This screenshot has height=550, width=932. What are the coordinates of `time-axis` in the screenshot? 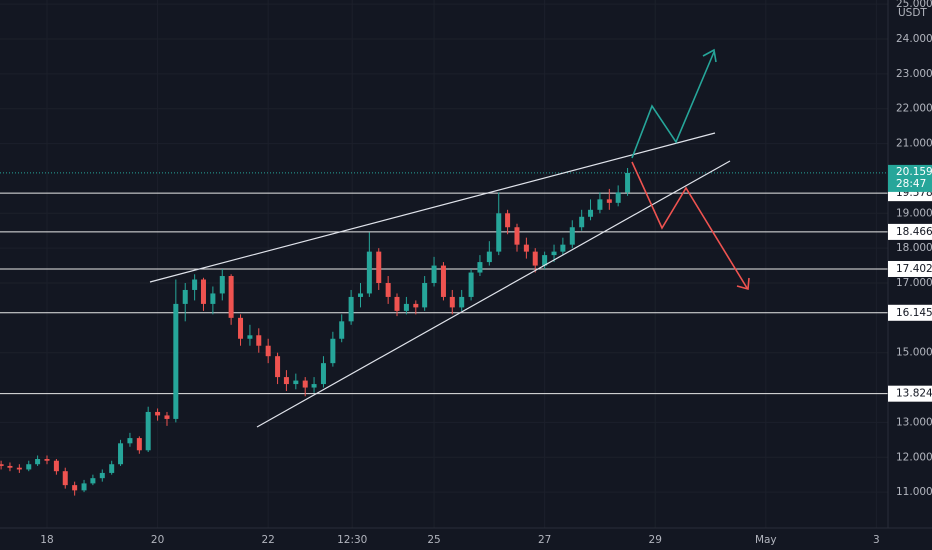 It's located at (444, 539).